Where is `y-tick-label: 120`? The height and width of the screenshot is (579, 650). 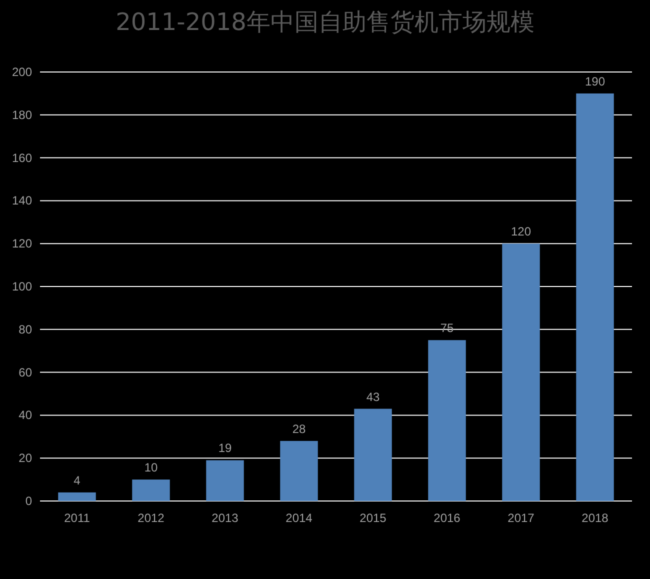
y-tick-label: 120 is located at coordinates (22, 243).